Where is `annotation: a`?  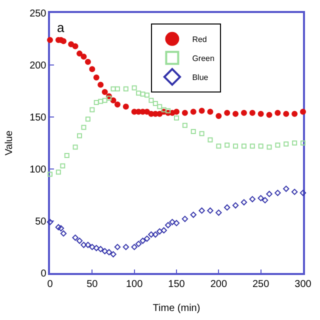 annotation: a is located at coordinates (61, 27).